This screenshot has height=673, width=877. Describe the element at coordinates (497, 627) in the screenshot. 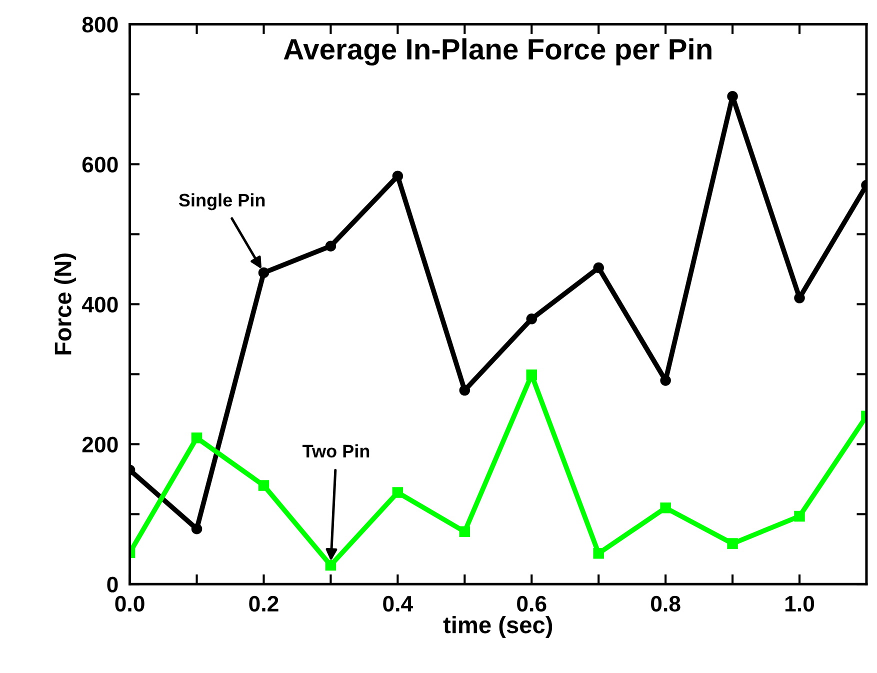

I see `x-axis-title: time (sec)` at that location.